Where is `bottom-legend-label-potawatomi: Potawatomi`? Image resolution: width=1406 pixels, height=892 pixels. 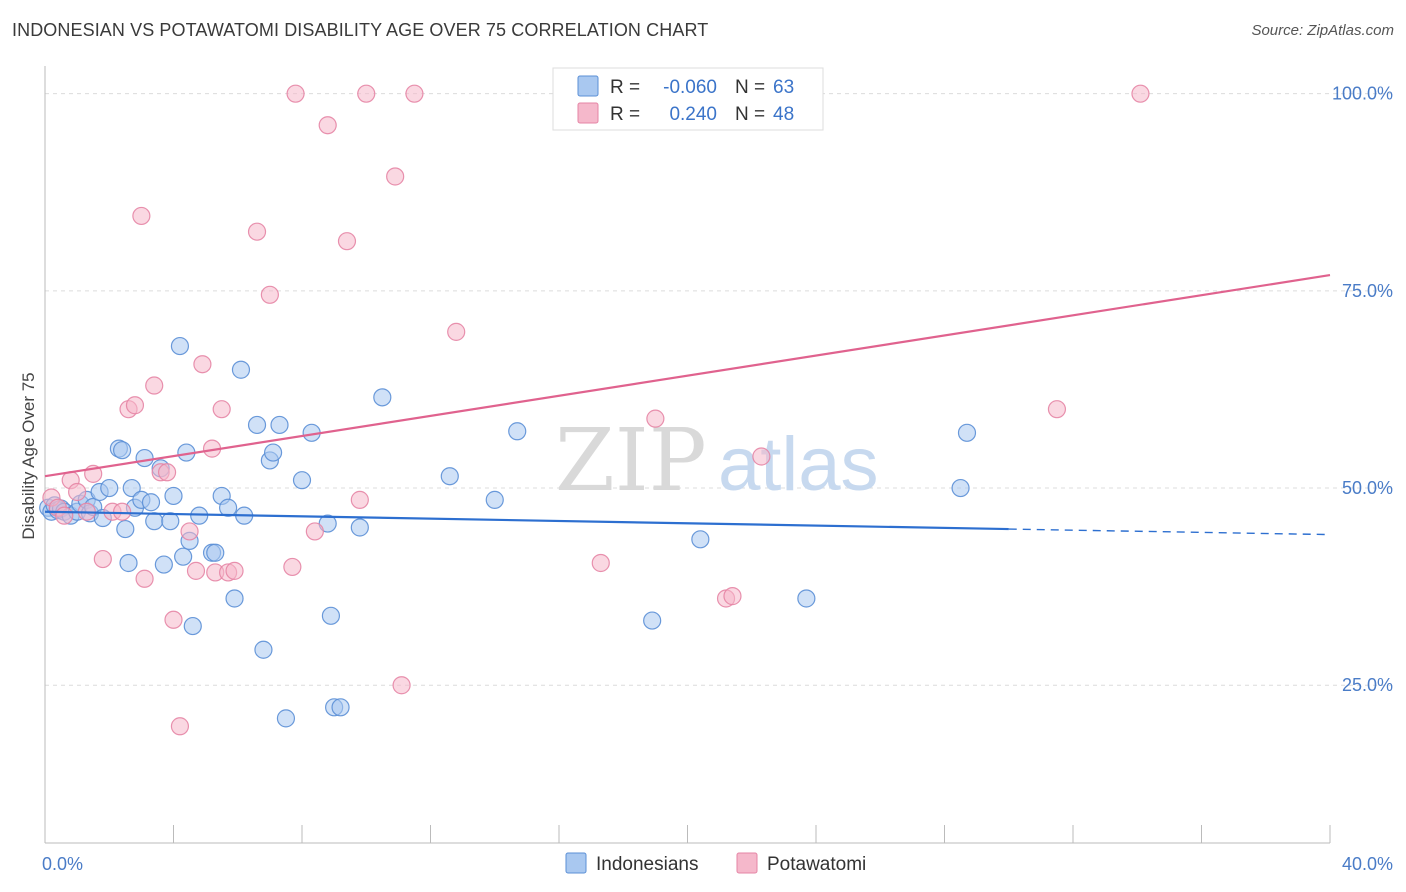 bottom-legend-label-potawatomi: Potawatomi is located at coordinates (816, 864).